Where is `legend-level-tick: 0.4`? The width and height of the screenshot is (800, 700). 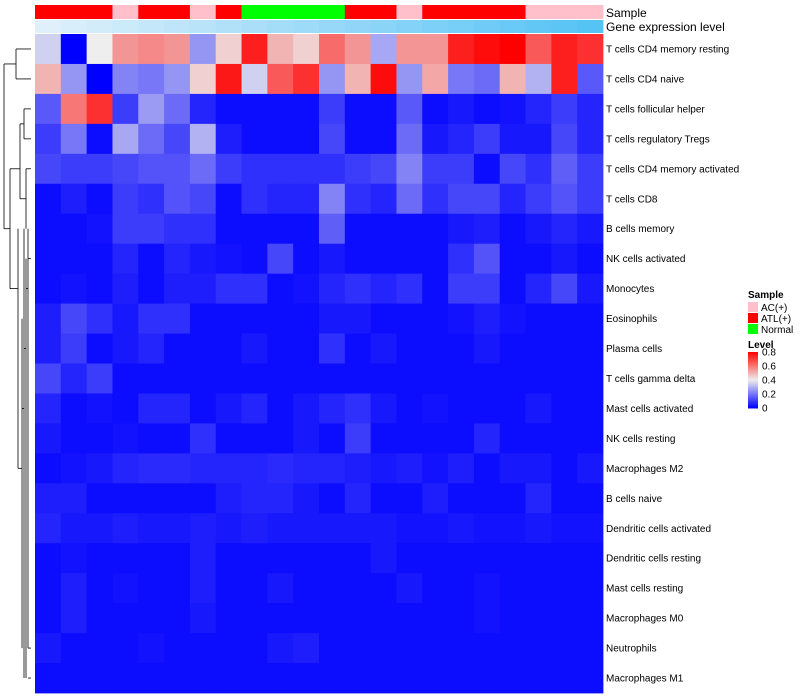 legend-level-tick: 0.4 is located at coordinates (769, 381).